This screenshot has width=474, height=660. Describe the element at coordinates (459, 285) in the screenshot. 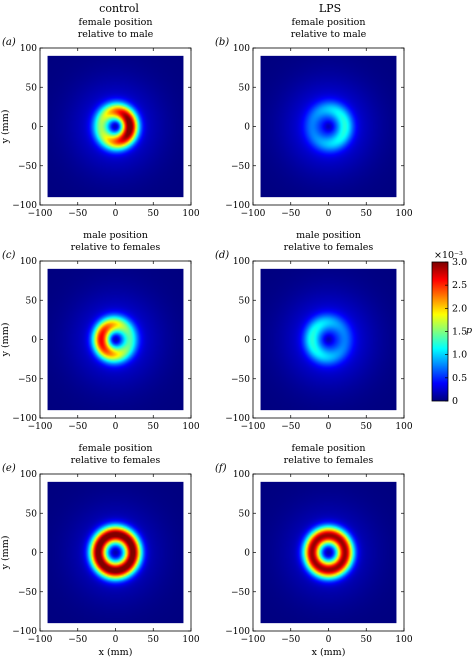

I see `colorbar-tick-label: 2.5` at that location.